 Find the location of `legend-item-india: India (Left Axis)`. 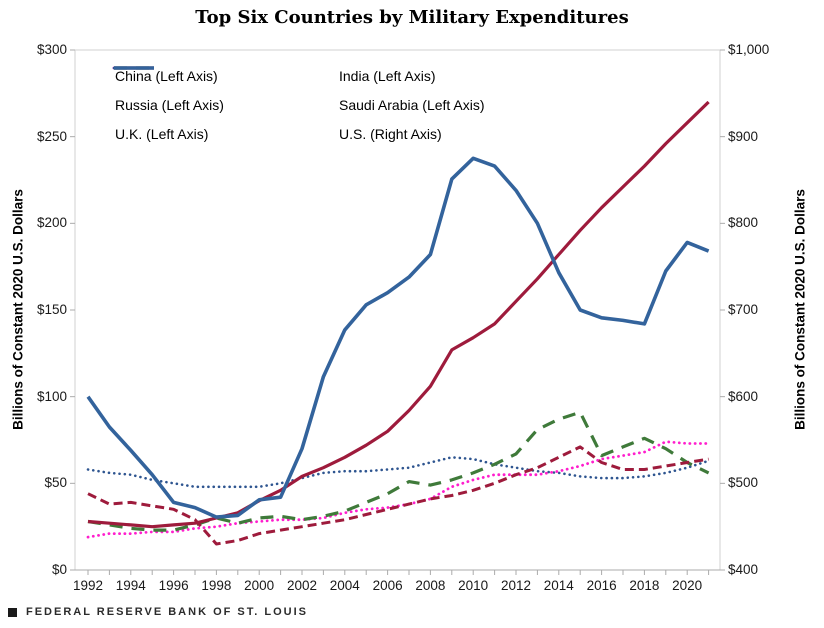

legend-item-india: India (Left Axis) is located at coordinates (359, 75).